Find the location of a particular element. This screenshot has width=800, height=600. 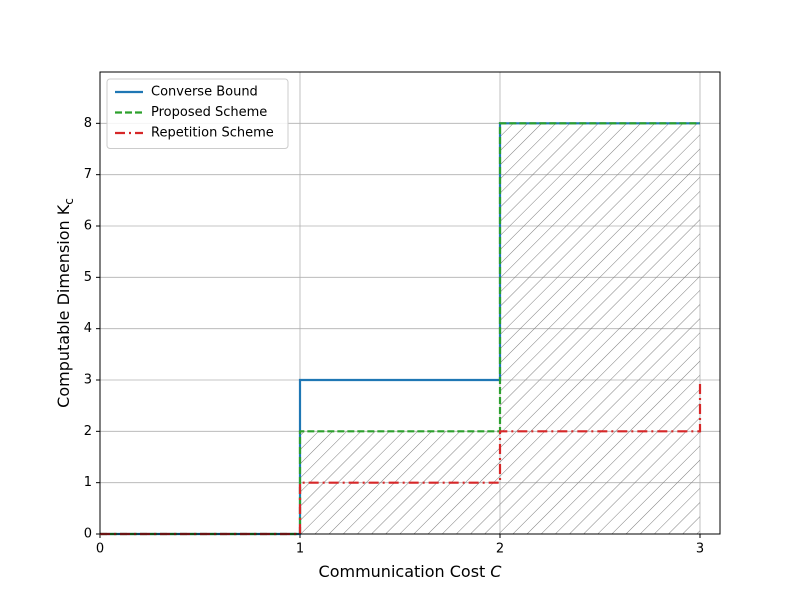

x-tick-label: 0 is located at coordinates (100, 549).